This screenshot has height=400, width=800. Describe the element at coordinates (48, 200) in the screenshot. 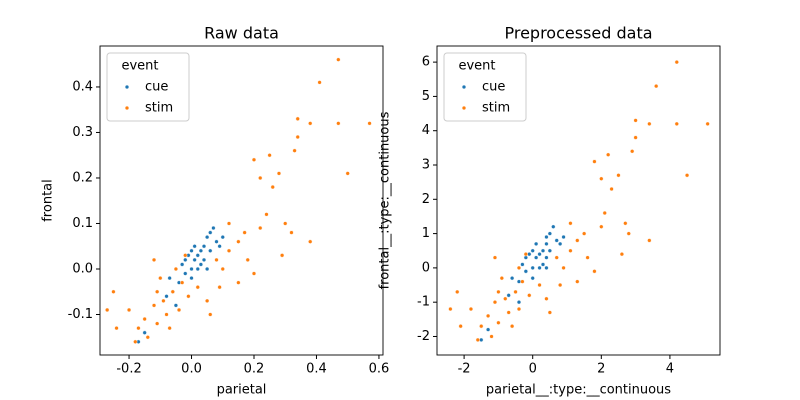

I see `y-axis-label: frontal` at that location.